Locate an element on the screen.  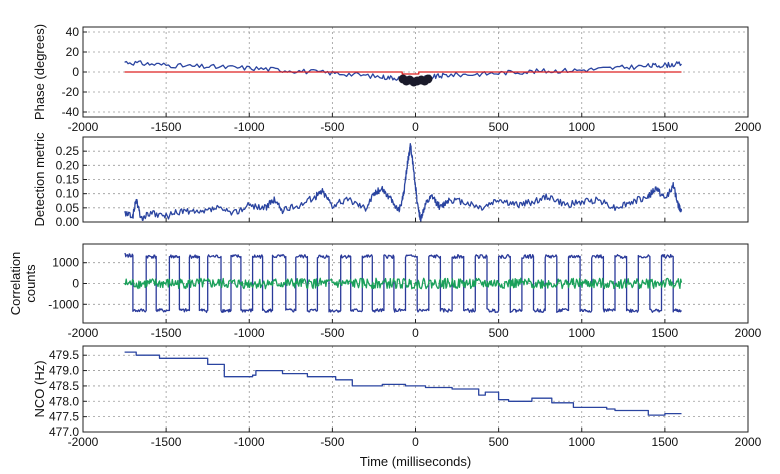
panel1-ytick-label-3: 20 is located at coordinates (73, 52).